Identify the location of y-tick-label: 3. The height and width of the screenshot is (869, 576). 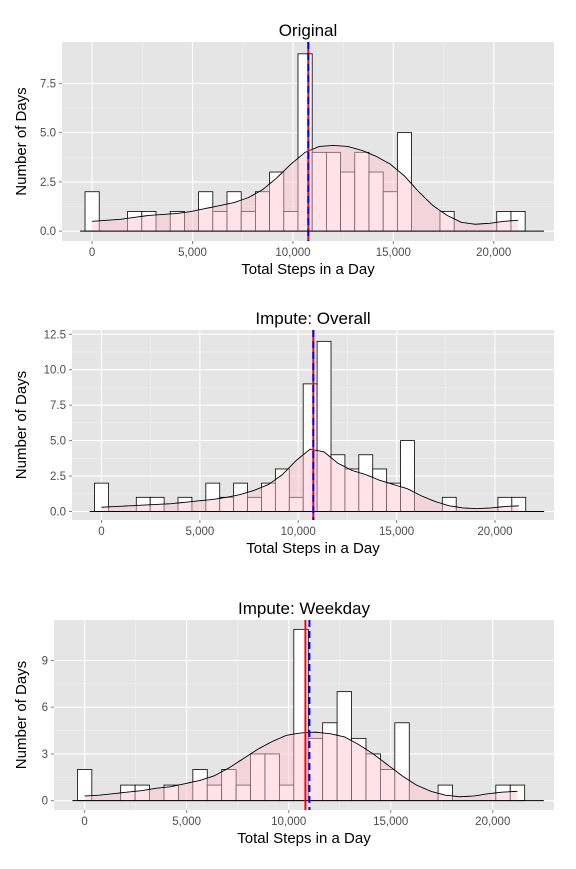
(45, 755).